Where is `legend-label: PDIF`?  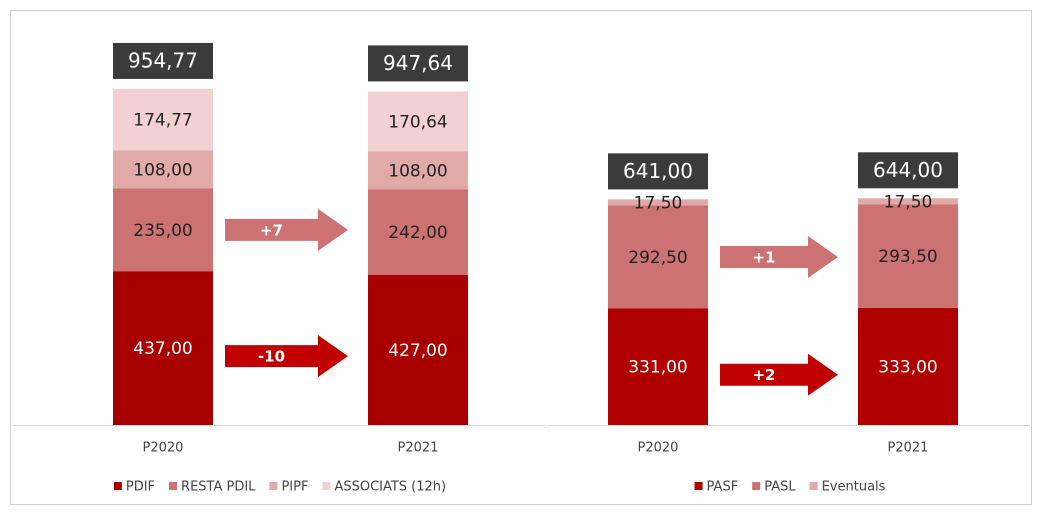 legend-label: PDIF is located at coordinates (140, 487).